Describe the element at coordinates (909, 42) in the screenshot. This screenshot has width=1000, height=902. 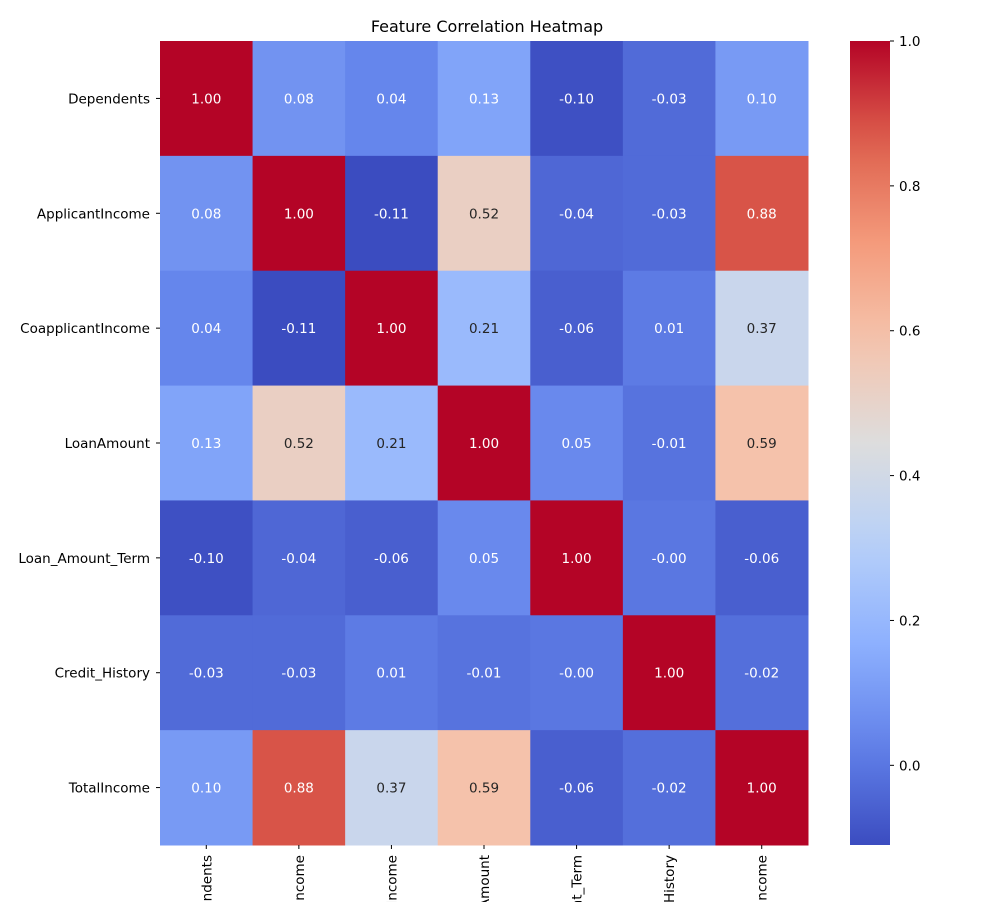
I see `colorbar-tick-label: 1.0` at that location.